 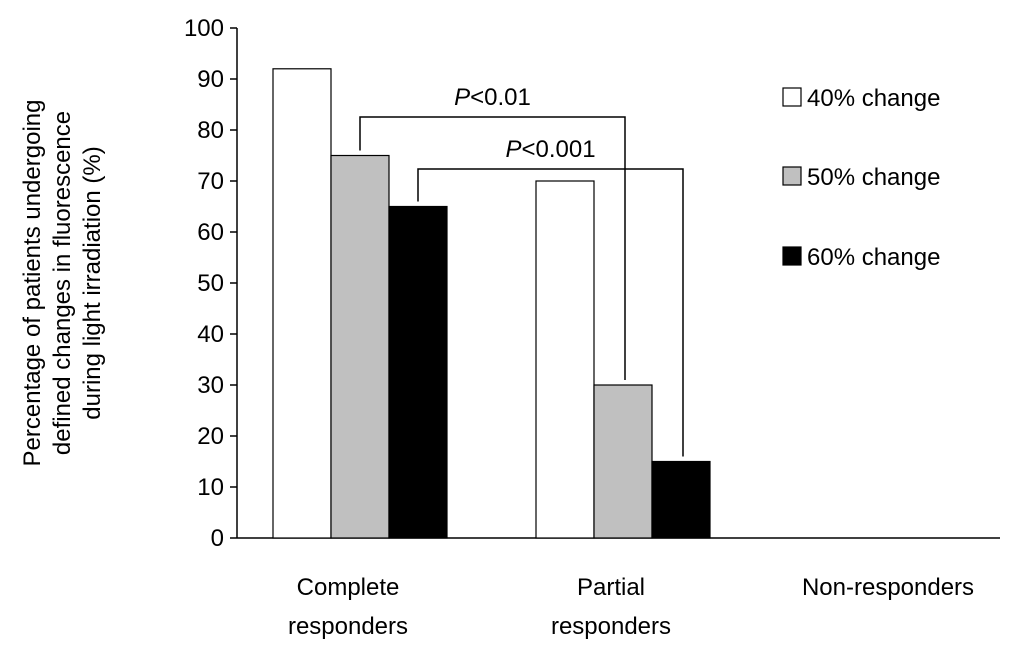 What do you see at coordinates (210, 79) in the screenshot?
I see `y-tick-label: 90` at bounding box center [210, 79].